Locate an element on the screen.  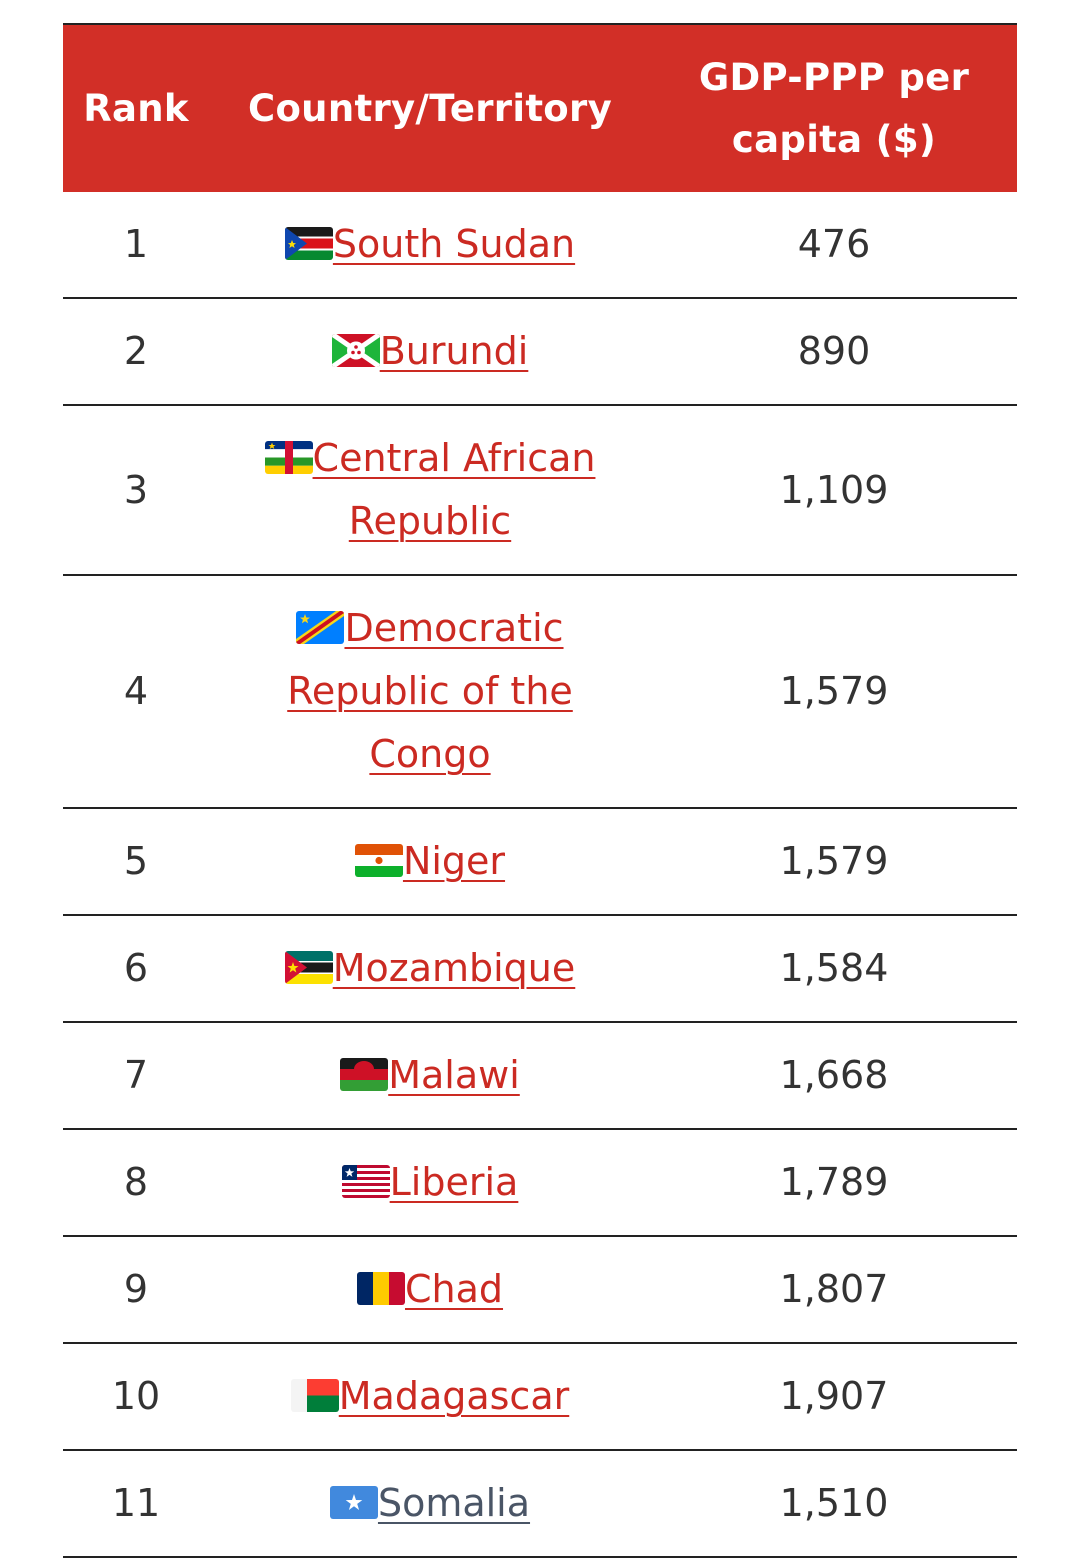
malawi-flag-icon is located at coordinates (364, 1074).